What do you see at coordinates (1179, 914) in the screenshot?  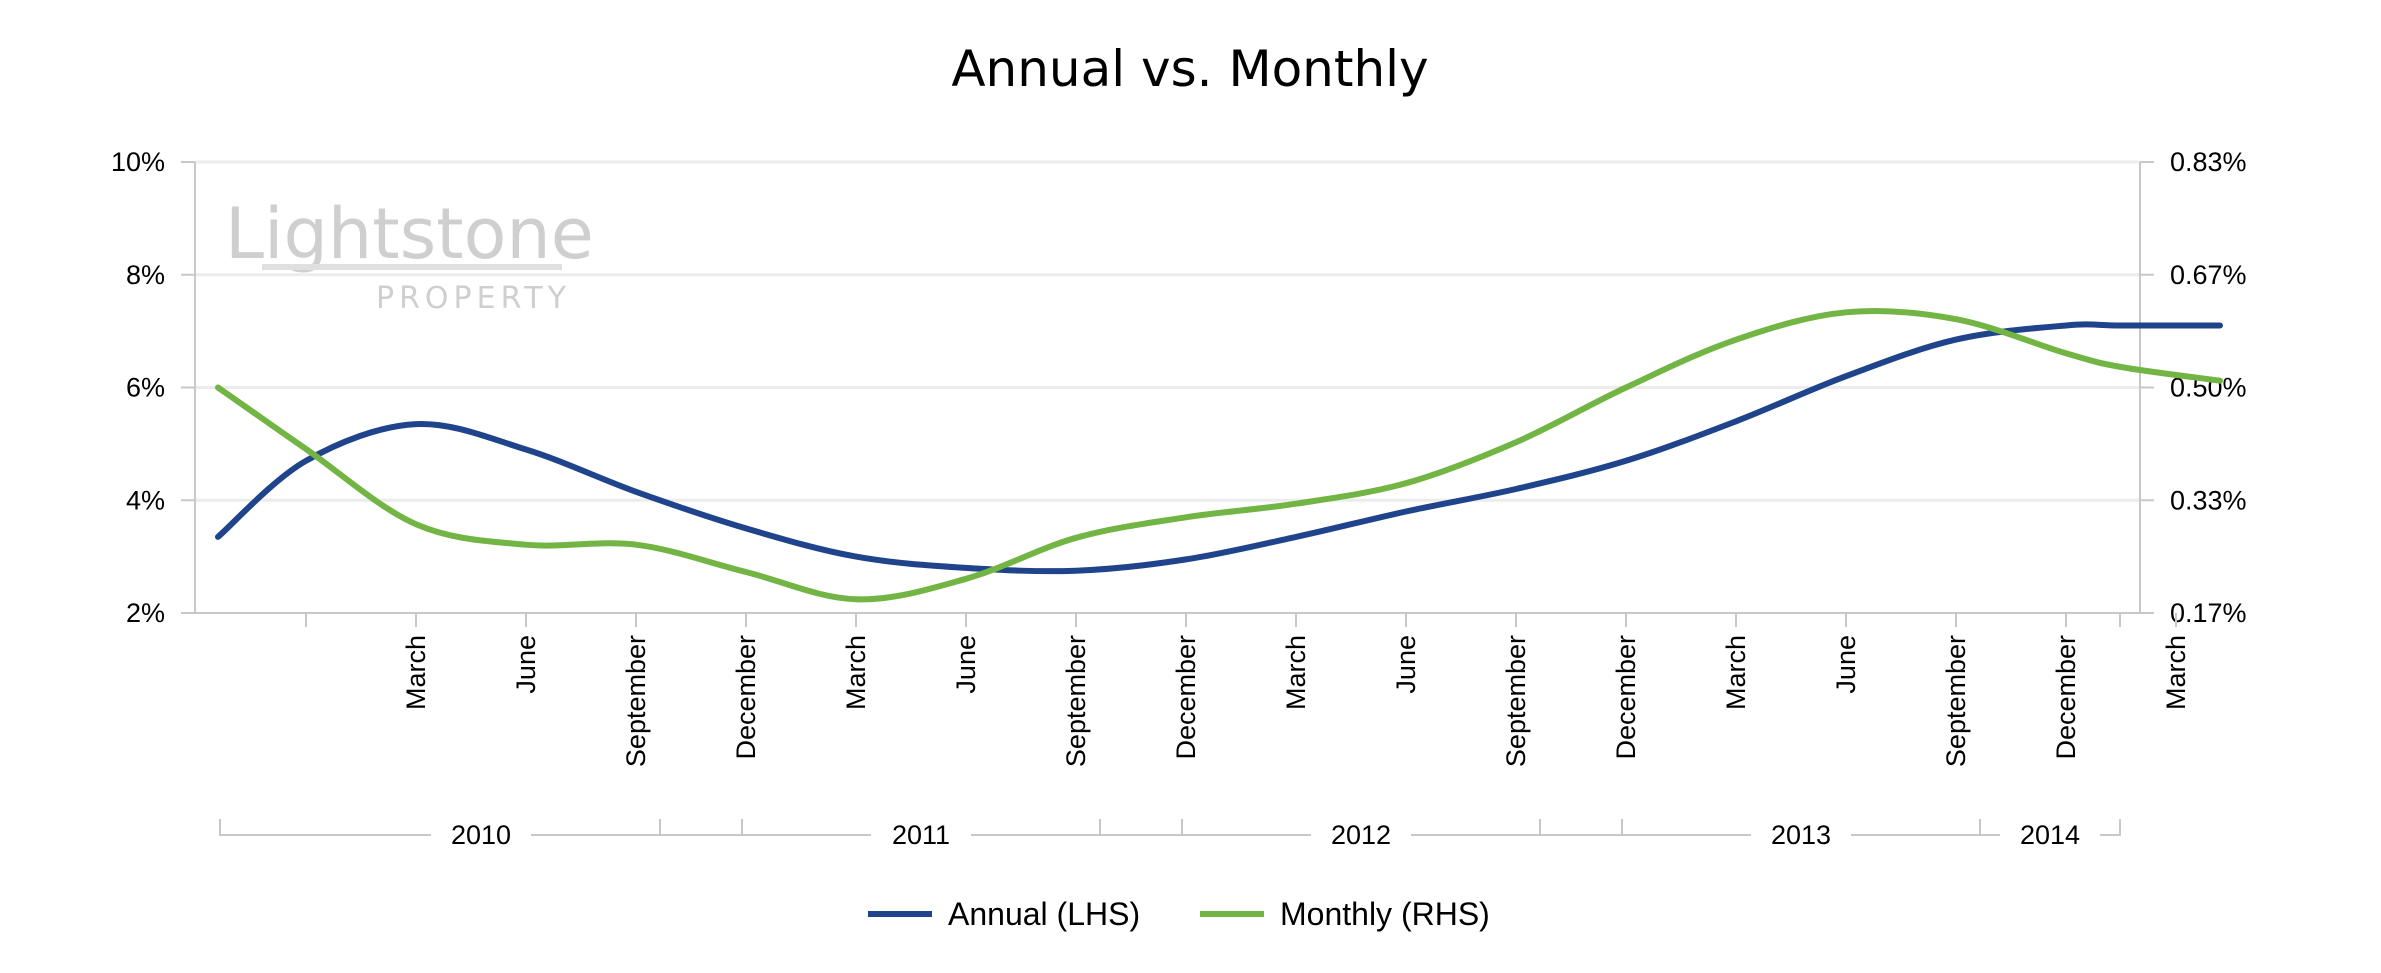 I see `legend: Annual (LHS) Monthly (RHS)` at bounding box center [1179, 914].